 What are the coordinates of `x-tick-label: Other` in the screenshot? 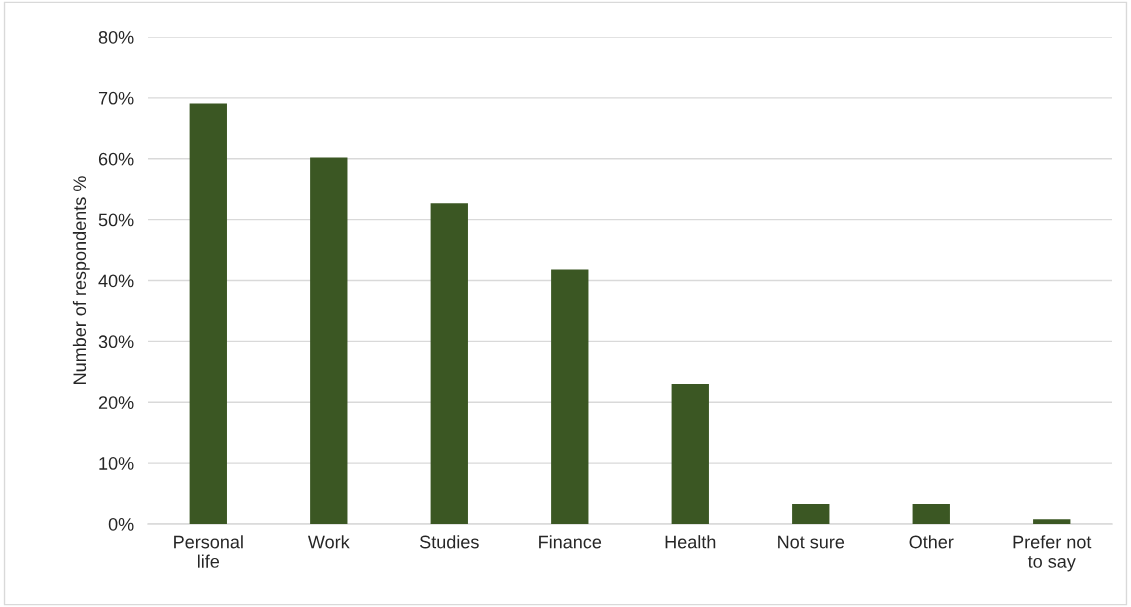 It's located at (931, 542).